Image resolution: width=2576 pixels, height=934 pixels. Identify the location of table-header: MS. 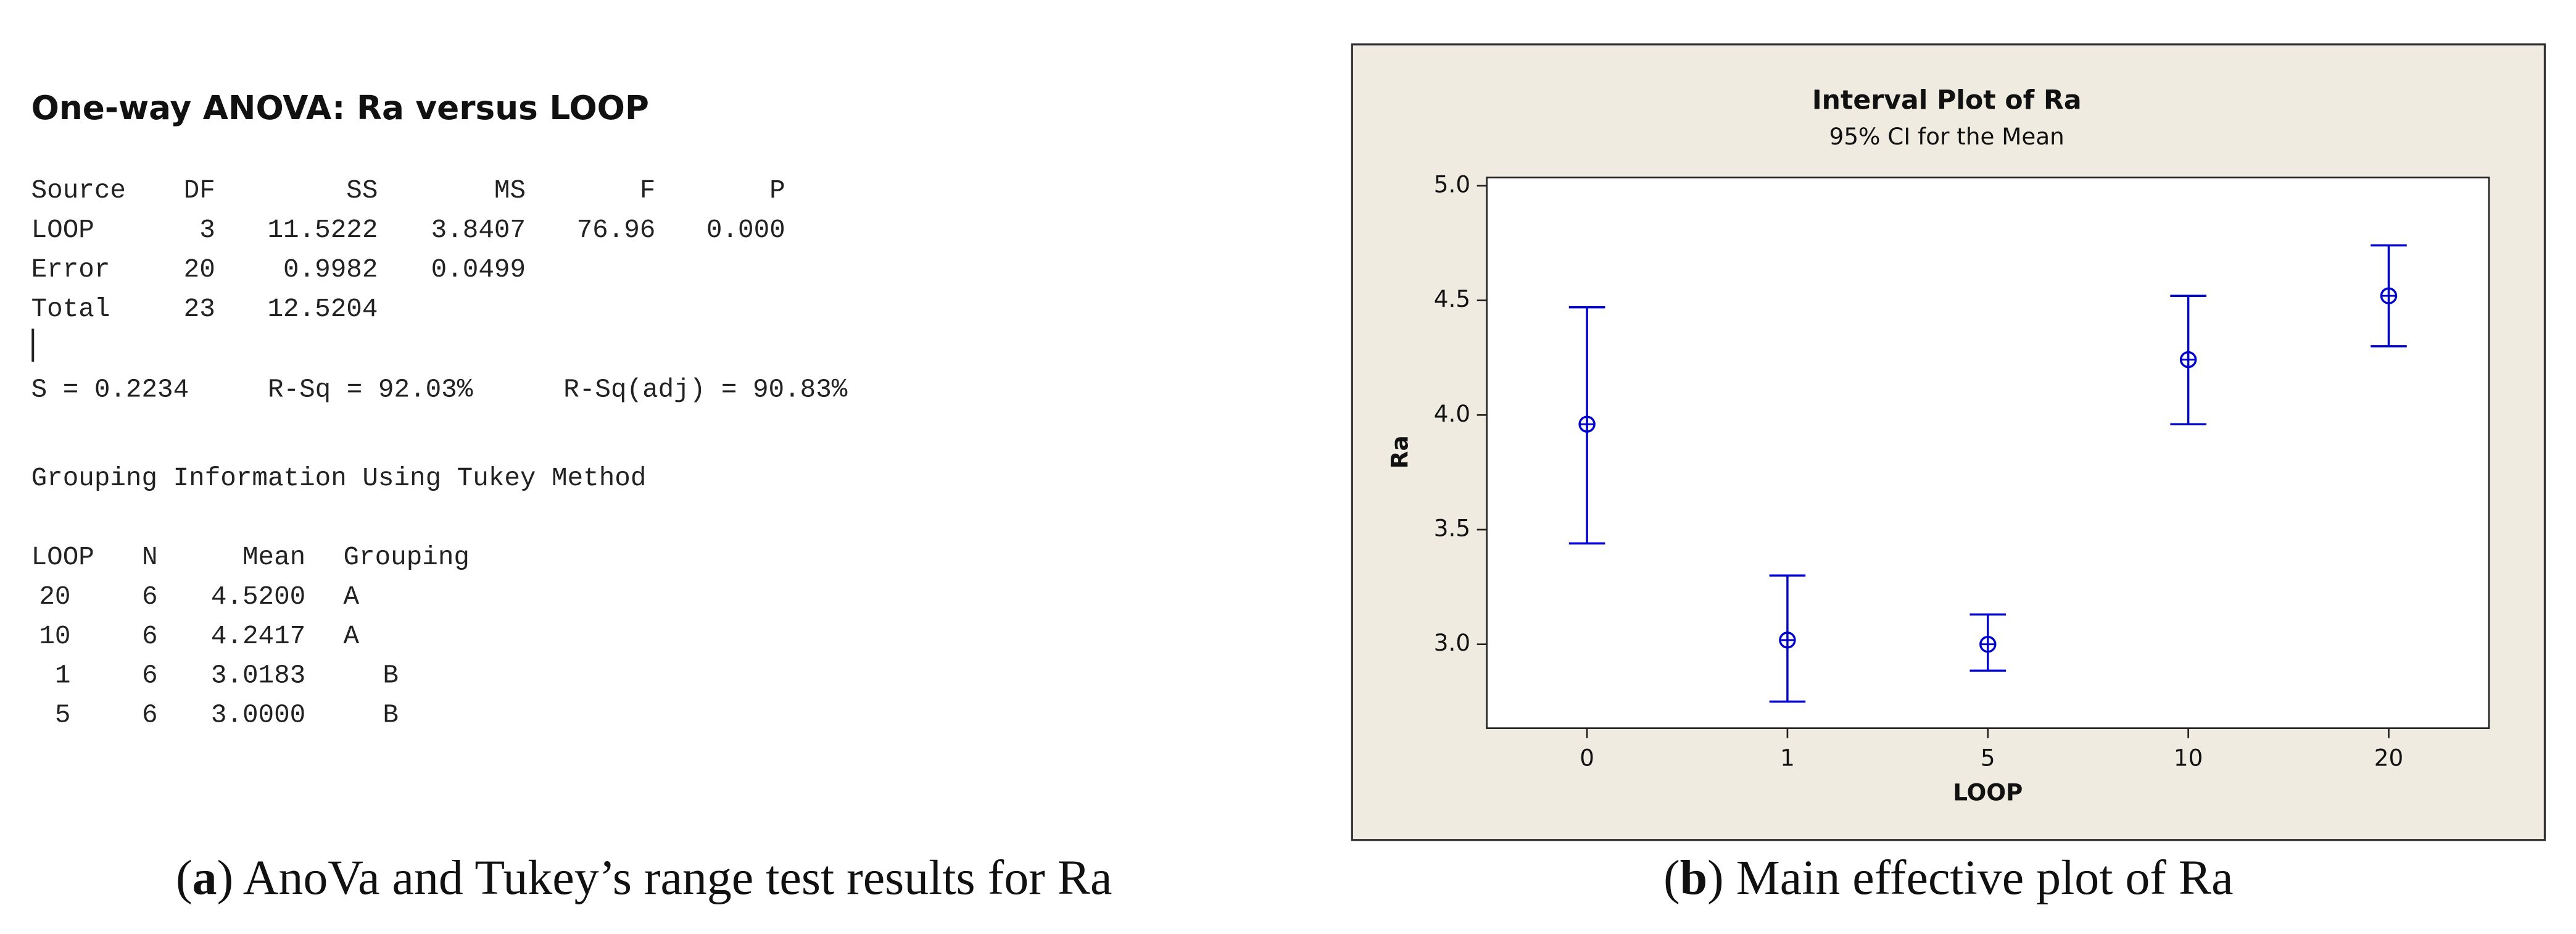
(510, 191).